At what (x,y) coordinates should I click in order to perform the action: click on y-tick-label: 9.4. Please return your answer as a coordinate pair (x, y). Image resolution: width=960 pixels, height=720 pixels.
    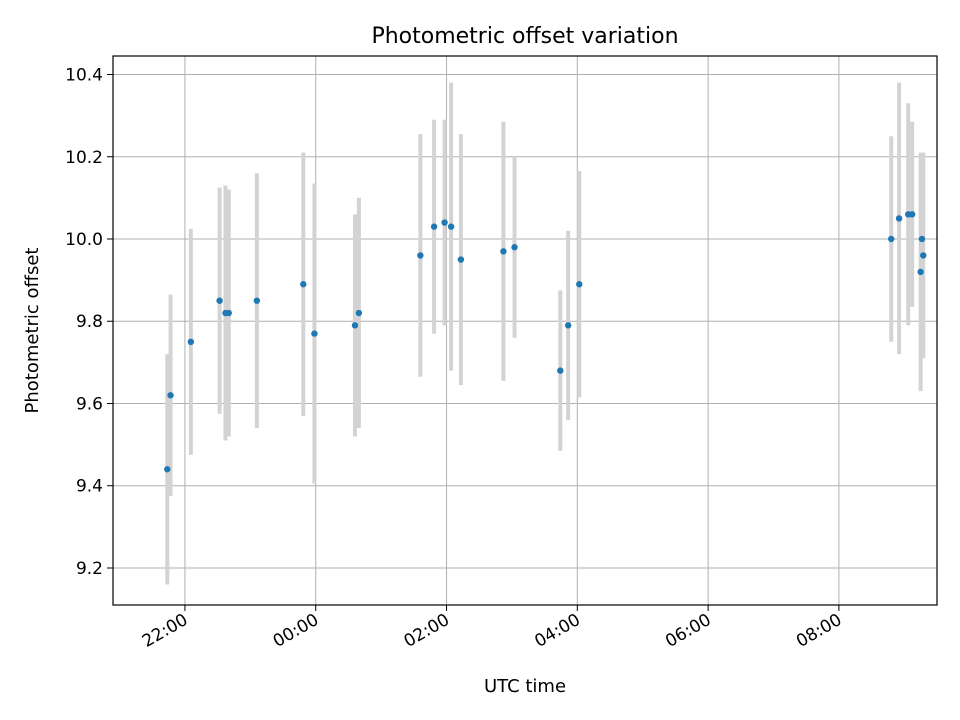
    Looking at the image, I should click on (89, 487).